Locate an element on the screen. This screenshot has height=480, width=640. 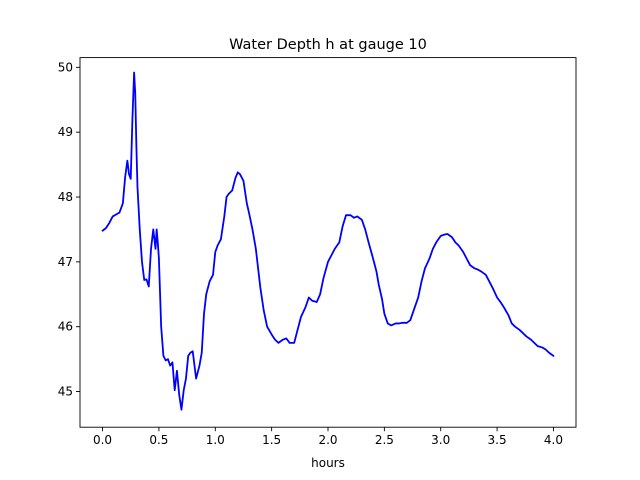
x-axis-ticks: 0.0 0.5 1.0 1.5 2.0 2.5 3.0 3.5 4.0 is located at coordinates (328, 437).